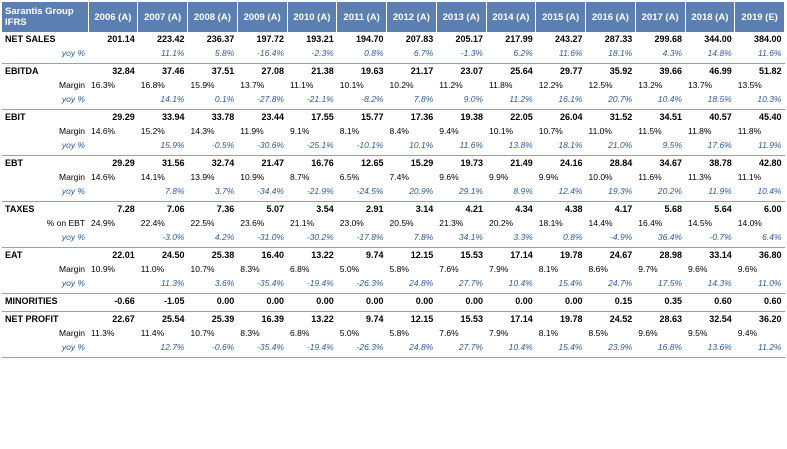 The height and width of the screenshot is (449, 787). I want to click on table-cell: 207.83, so click(419, 39).